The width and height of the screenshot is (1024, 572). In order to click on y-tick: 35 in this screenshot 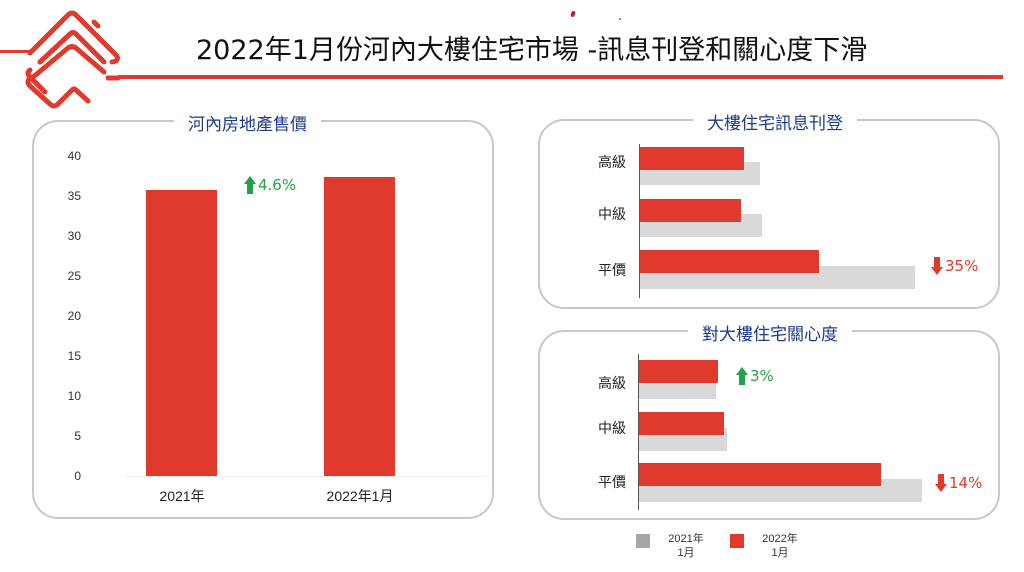, I will do `click(74, 196)`.